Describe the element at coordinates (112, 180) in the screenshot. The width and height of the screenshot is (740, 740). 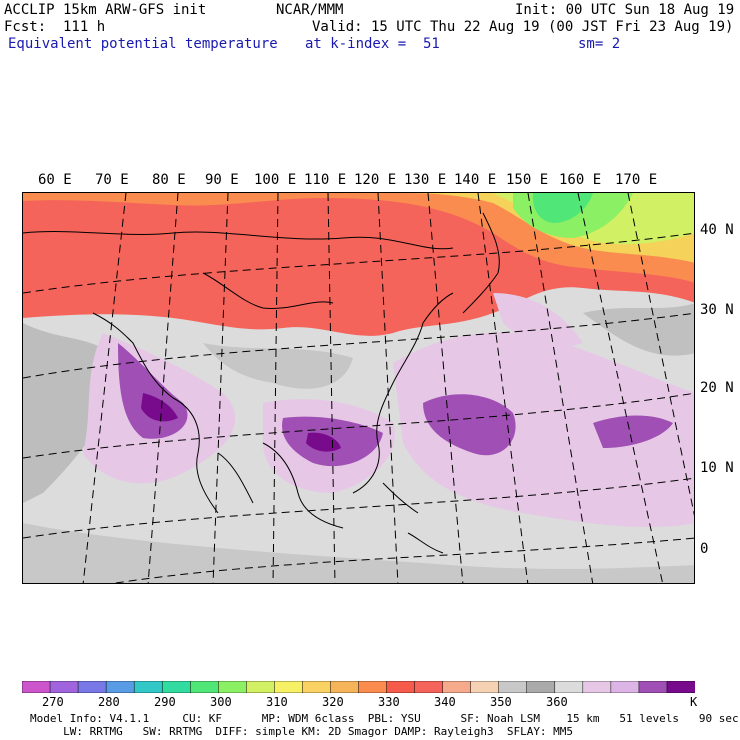
I see `lon-label: 70 E` at that location.